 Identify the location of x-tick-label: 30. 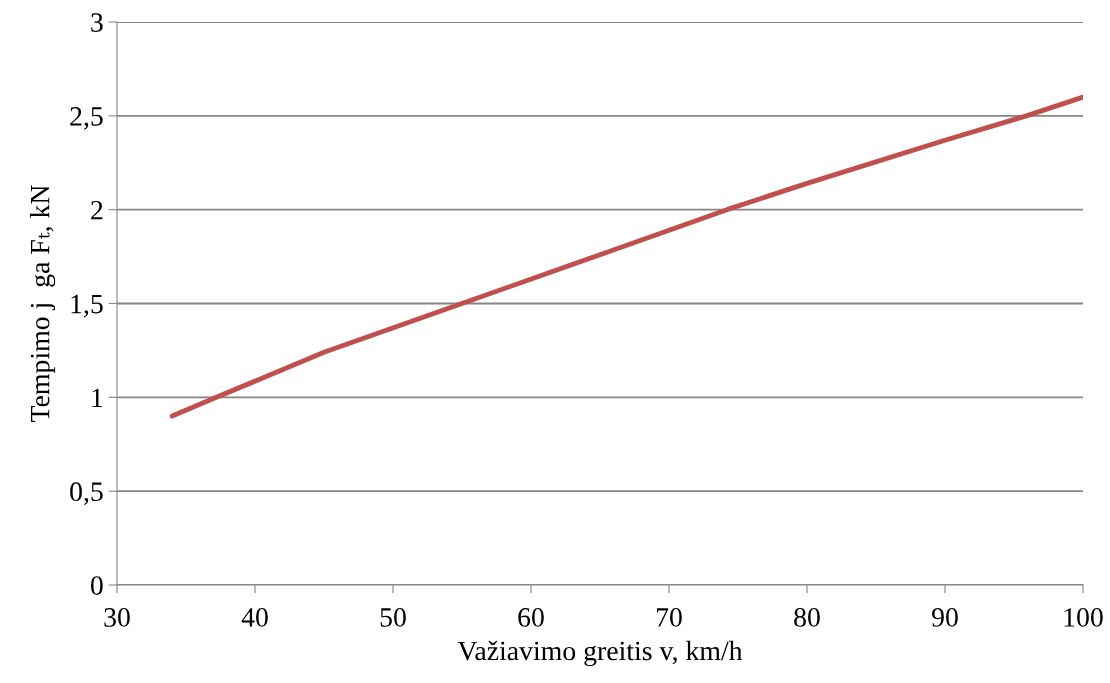
(117, 617).